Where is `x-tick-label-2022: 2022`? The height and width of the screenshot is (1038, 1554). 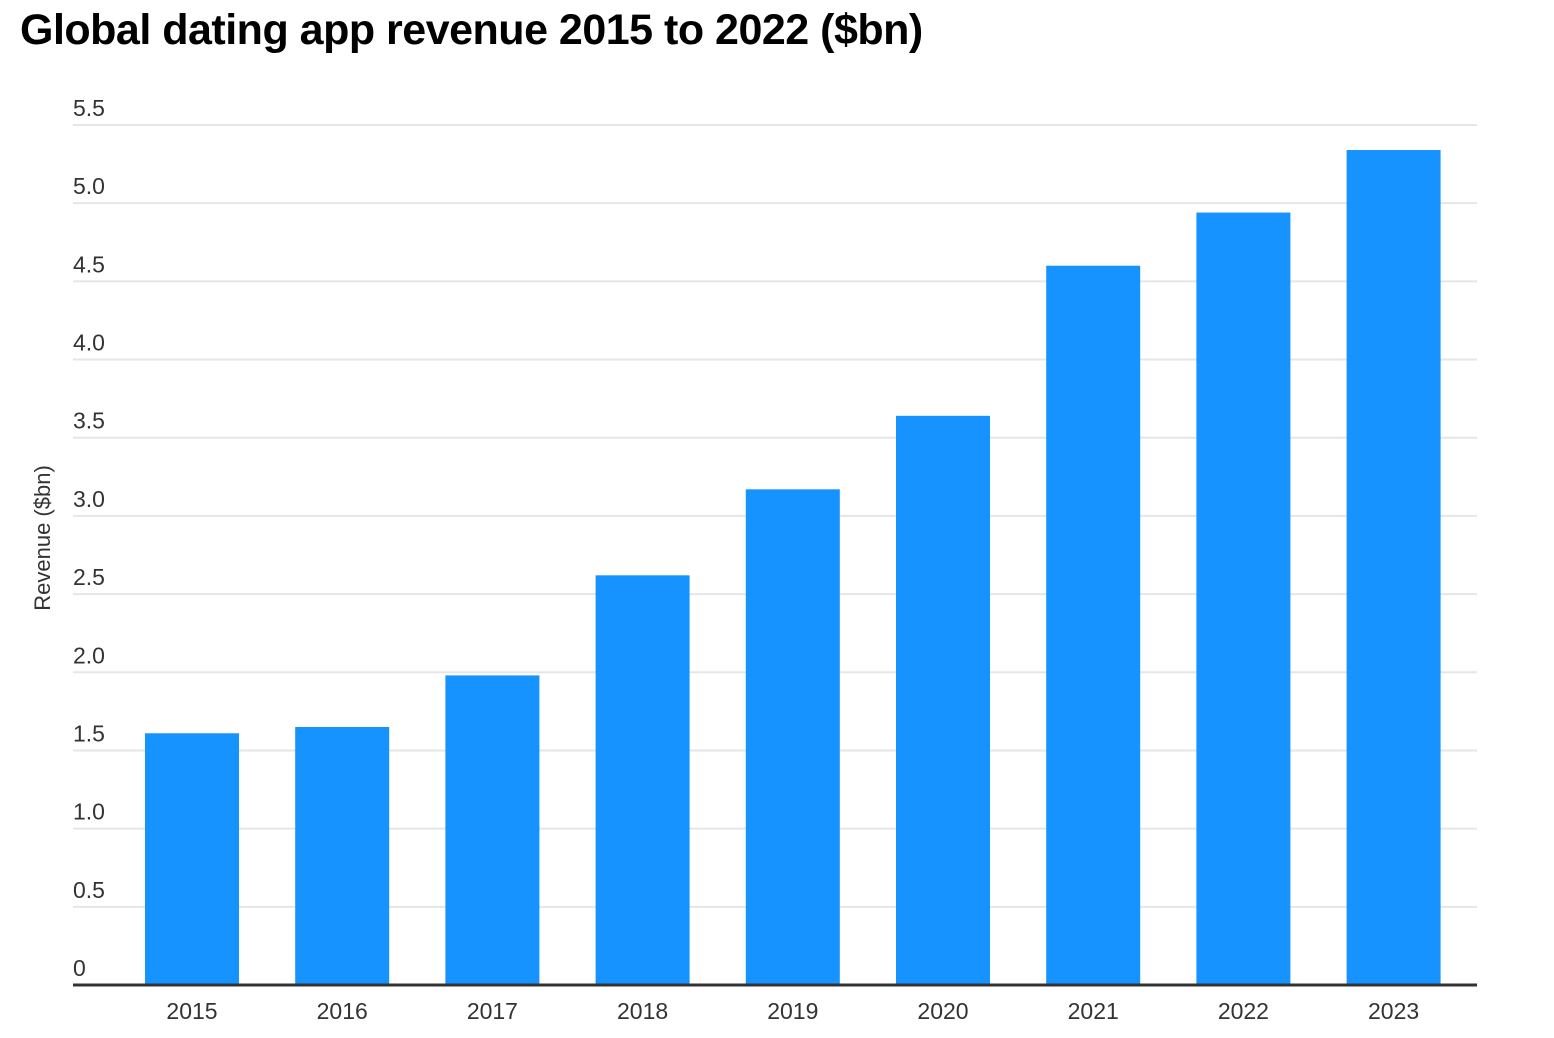
x-tick-label-2022: 2022 is located at coordinates (1243, 1011).